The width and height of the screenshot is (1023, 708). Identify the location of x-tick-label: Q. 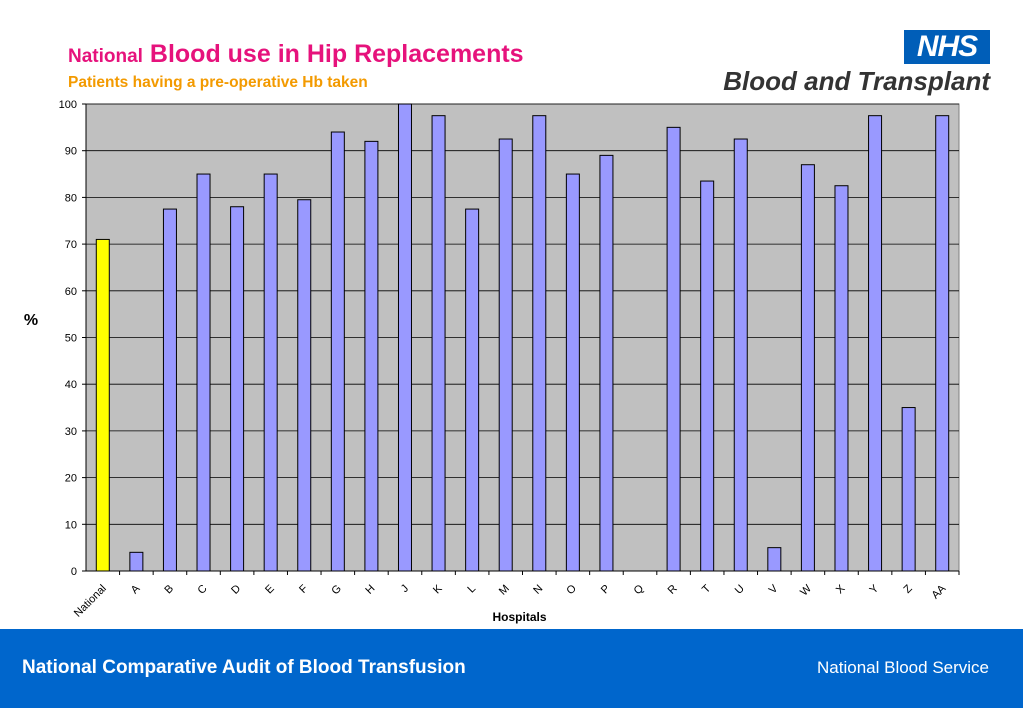
(639, 589).